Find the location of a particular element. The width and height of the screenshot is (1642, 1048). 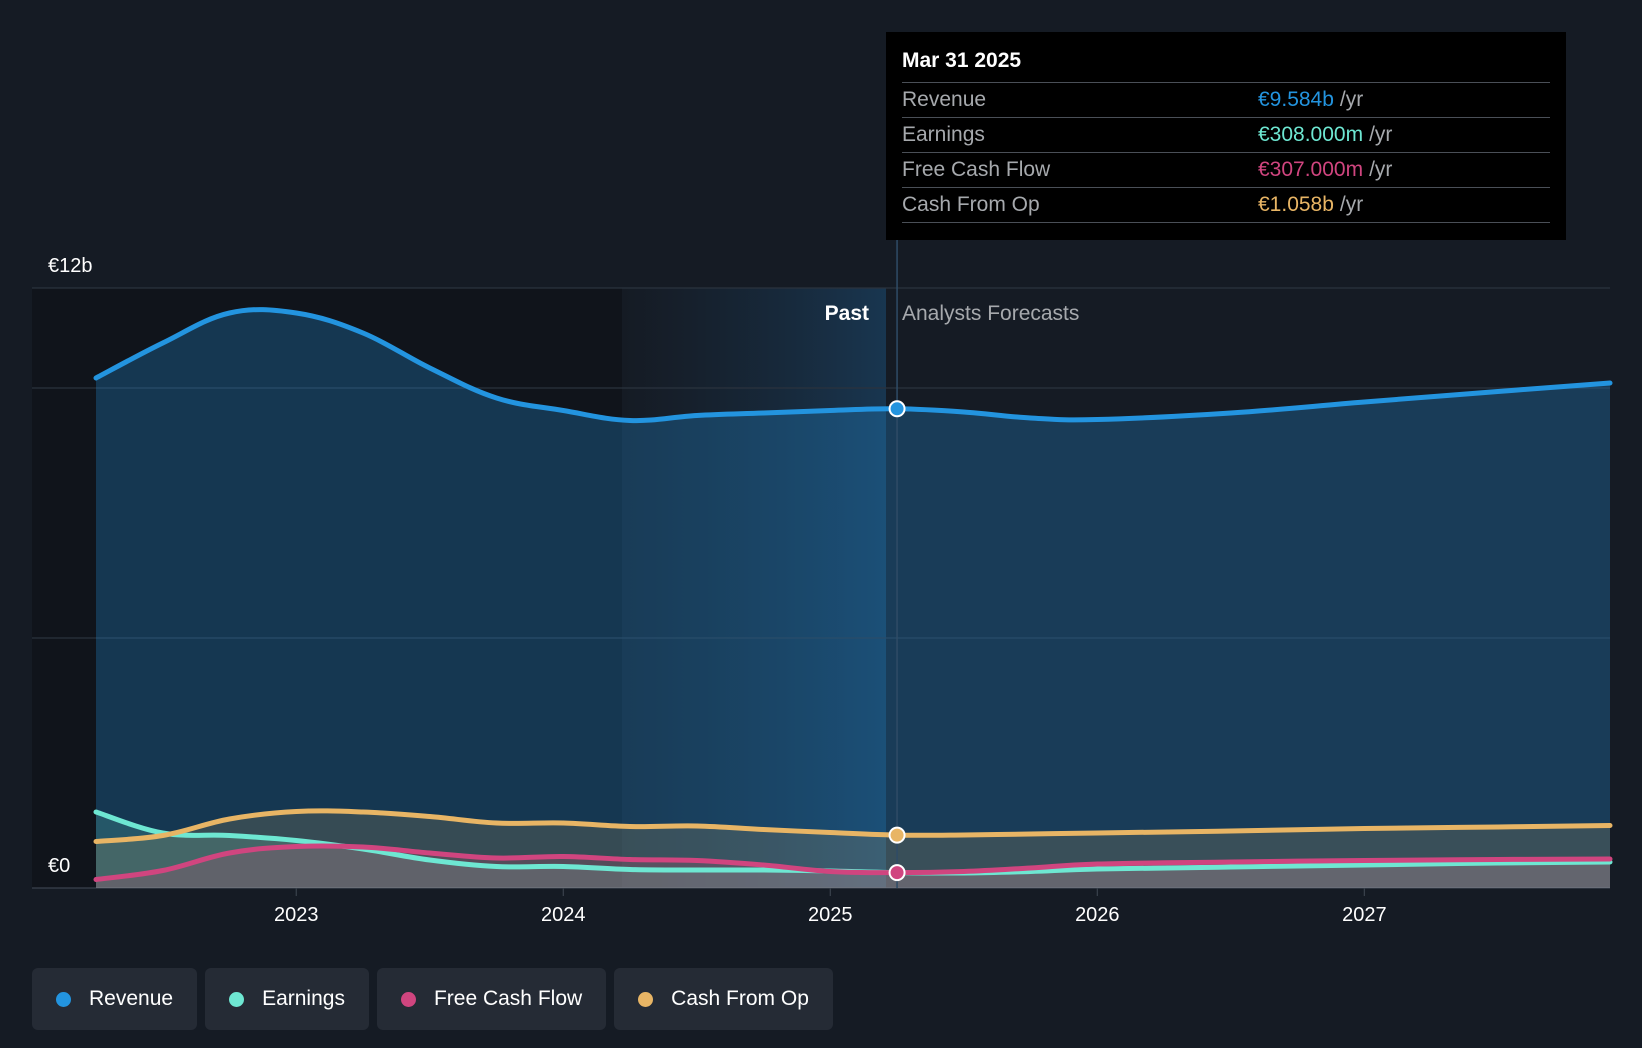

x-tick-label: 2024 is located at coordinates (563, 915).